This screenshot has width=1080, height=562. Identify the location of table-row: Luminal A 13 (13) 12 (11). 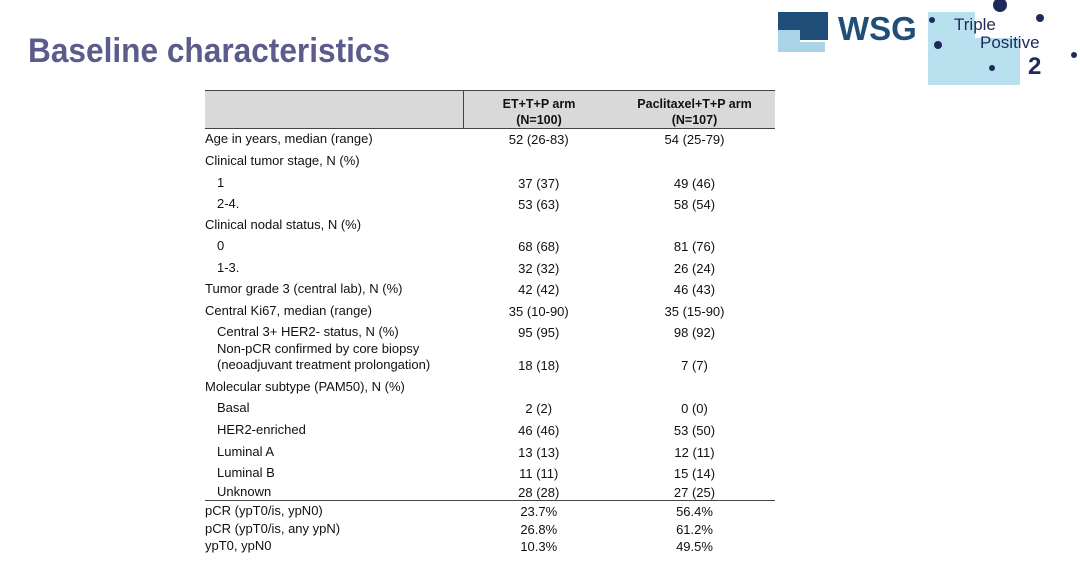
(490, 449).